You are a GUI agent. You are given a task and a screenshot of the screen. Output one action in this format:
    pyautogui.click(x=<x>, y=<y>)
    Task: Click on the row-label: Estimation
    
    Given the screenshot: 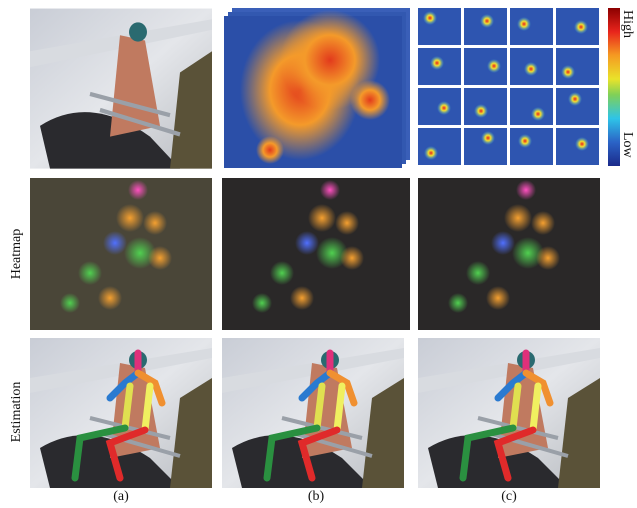 What is the action you would take?
    pyautogui.click(x=16, y=412)
    